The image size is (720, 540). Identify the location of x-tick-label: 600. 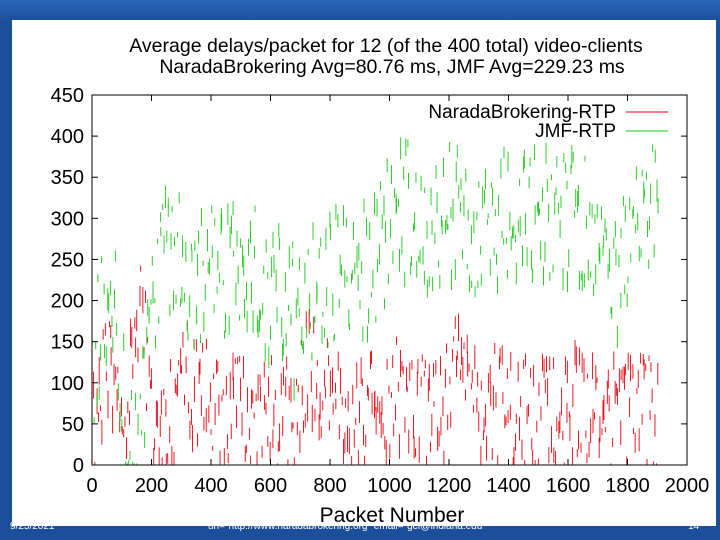
(270, 486).